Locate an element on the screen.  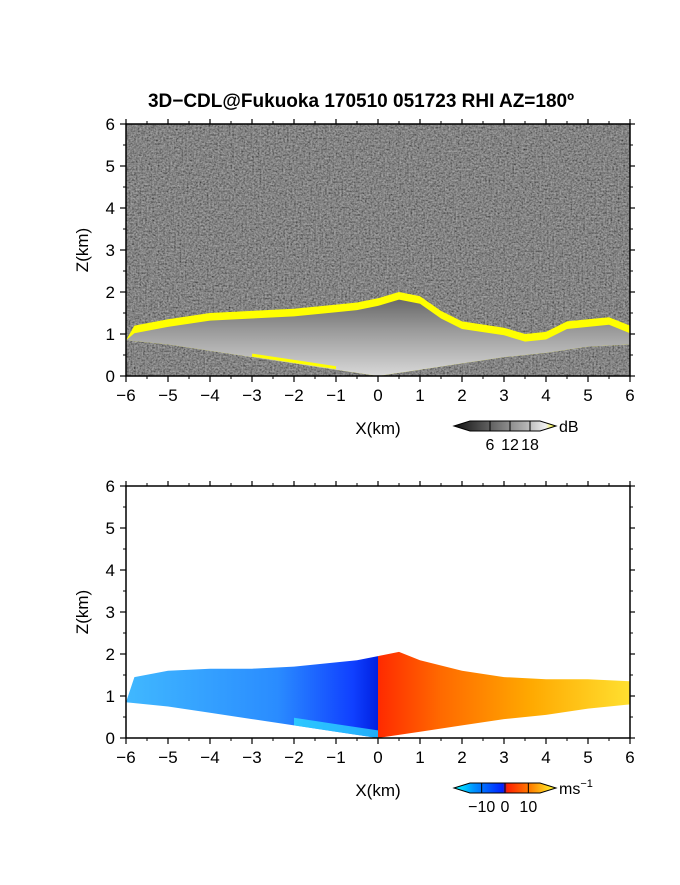
velocity-echo-receding is located at coordinates (504, 694).